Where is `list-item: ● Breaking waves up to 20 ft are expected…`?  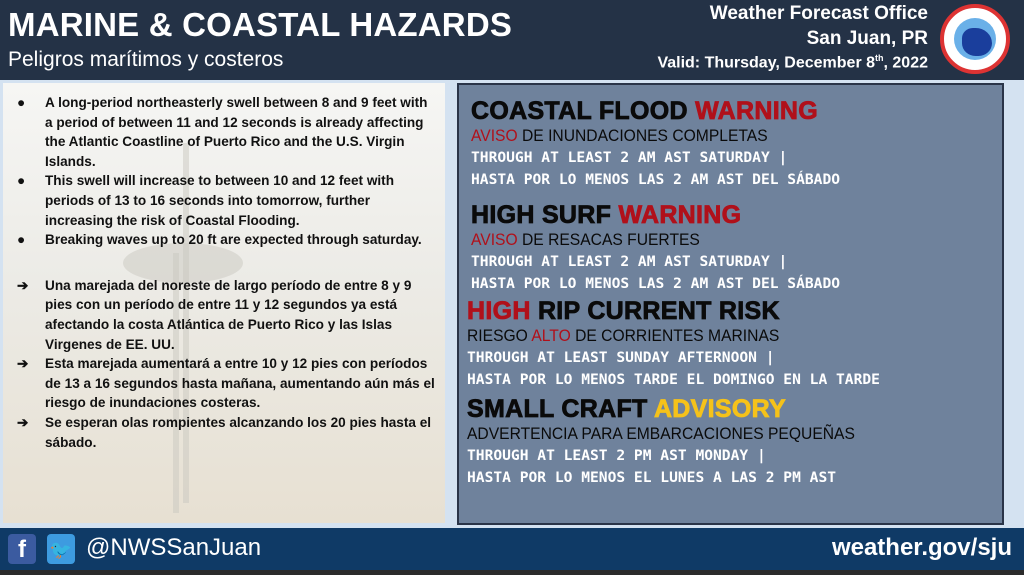 list-item: ● Breaking waves up to 20 ft are expected… is located at coordinates (219, 240).